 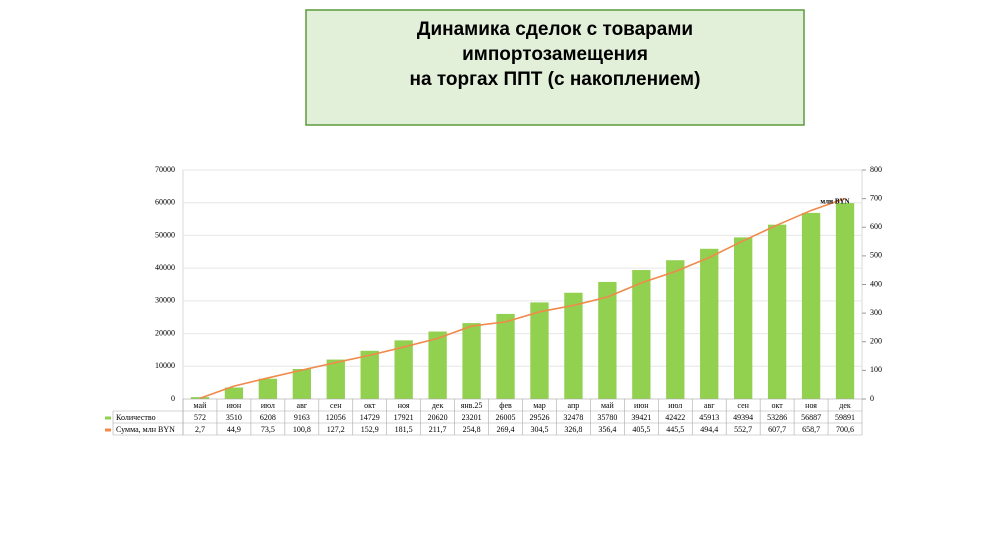 I want to click on table-value: 29526, so click(x=539, y=417).